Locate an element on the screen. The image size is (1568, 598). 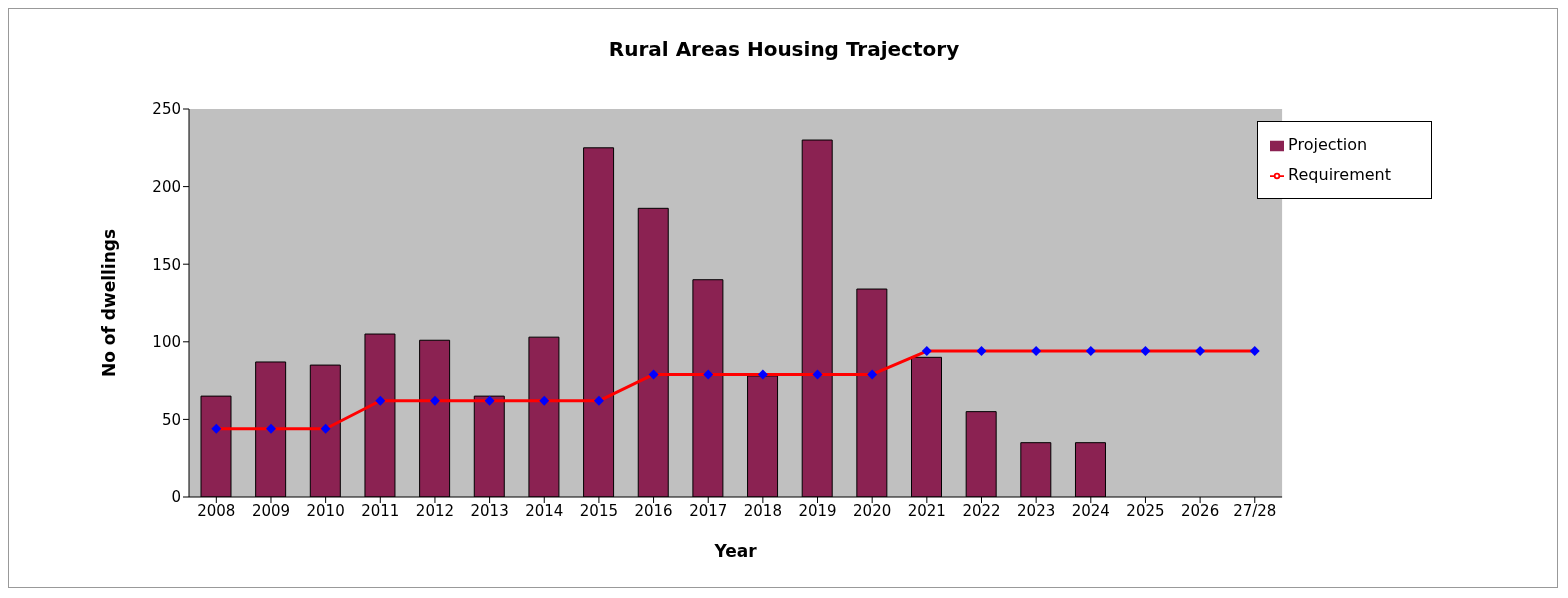
x-tick-label: 2014 is located at coordinates (544, 510).